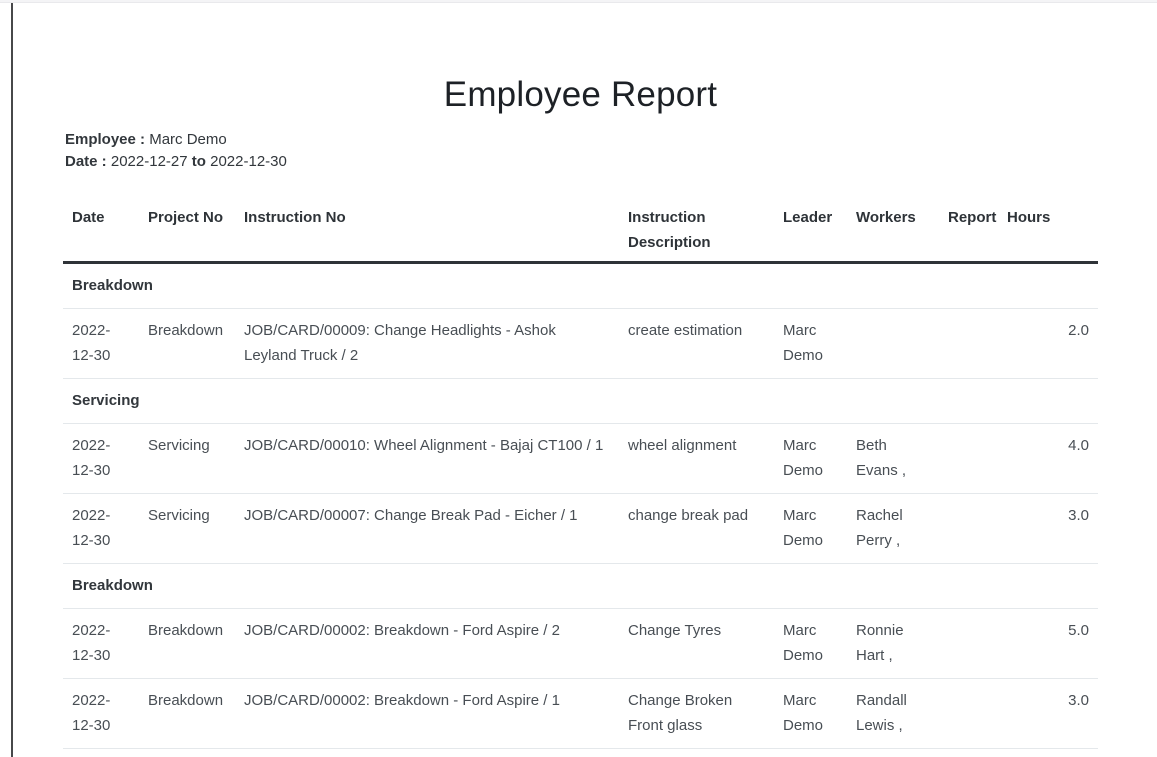  Describe the element at coordinates (105, 139) in the screenshot. I see `employee-label: Employee :` at that location.